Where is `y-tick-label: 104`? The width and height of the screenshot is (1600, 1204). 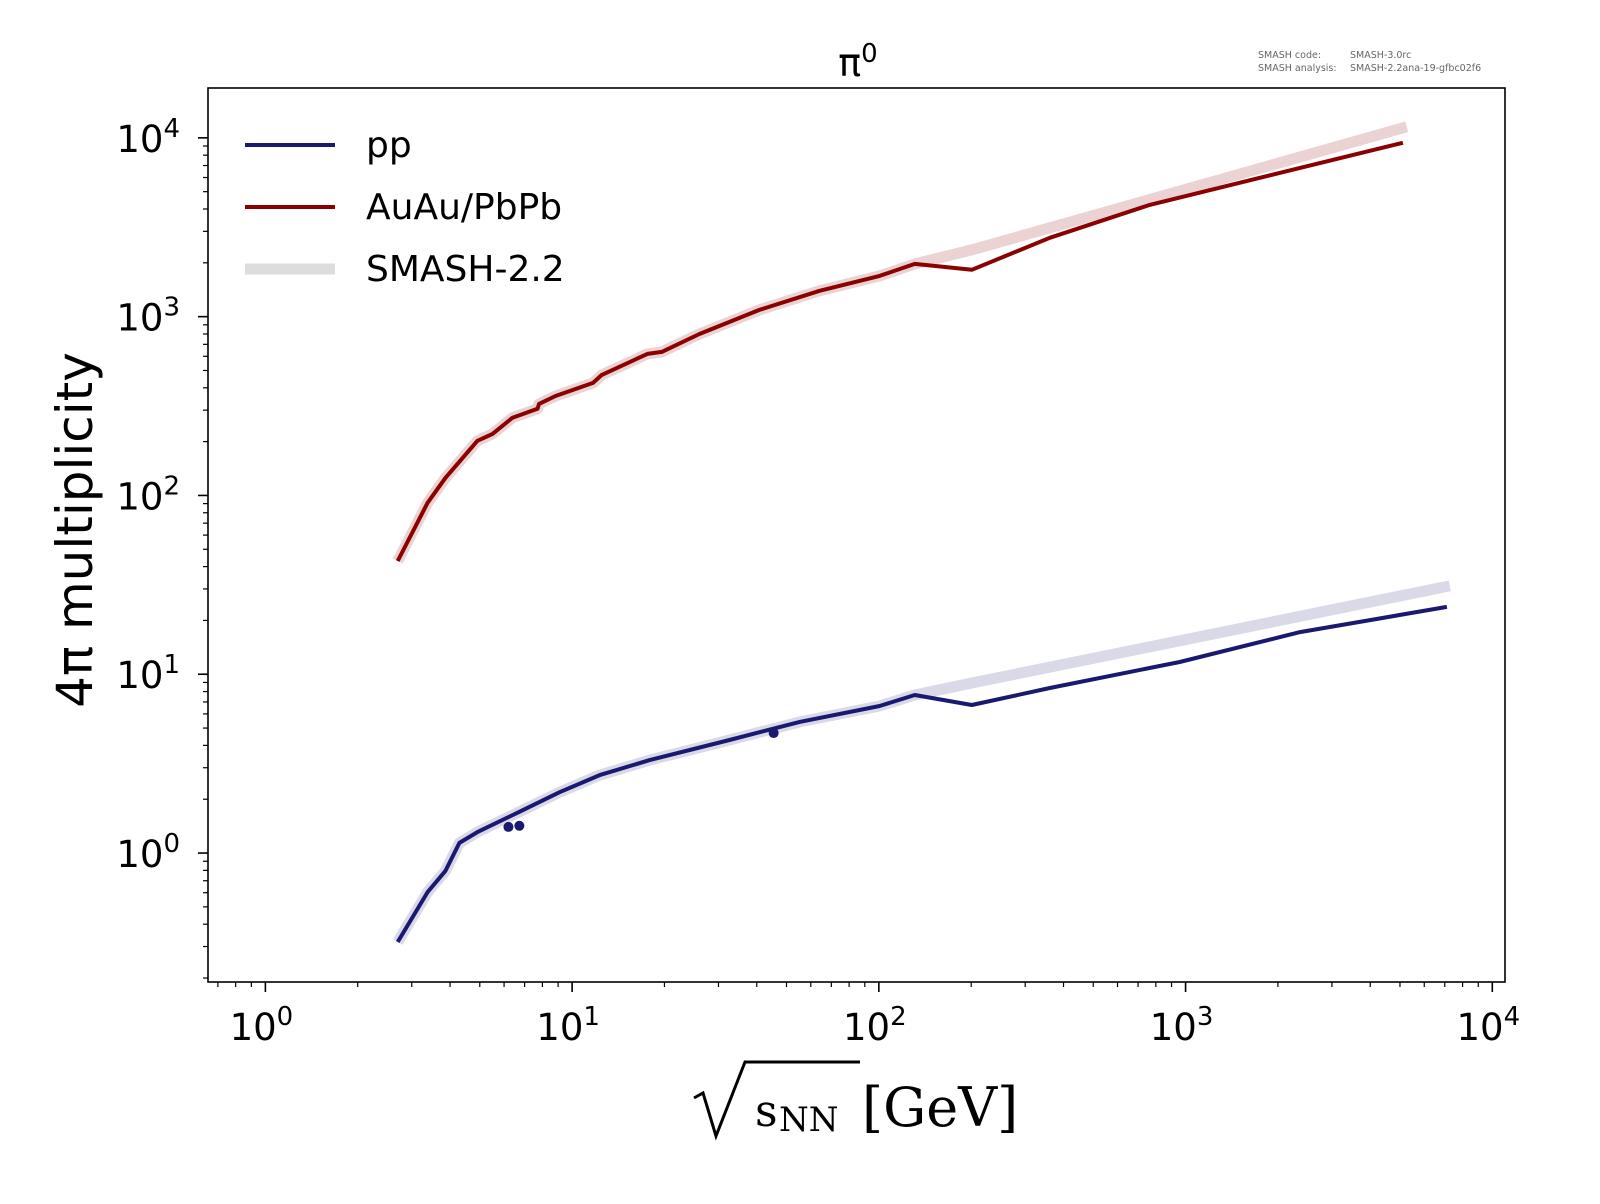 y-tick-label: 104 is located at coordinates (148, 137).